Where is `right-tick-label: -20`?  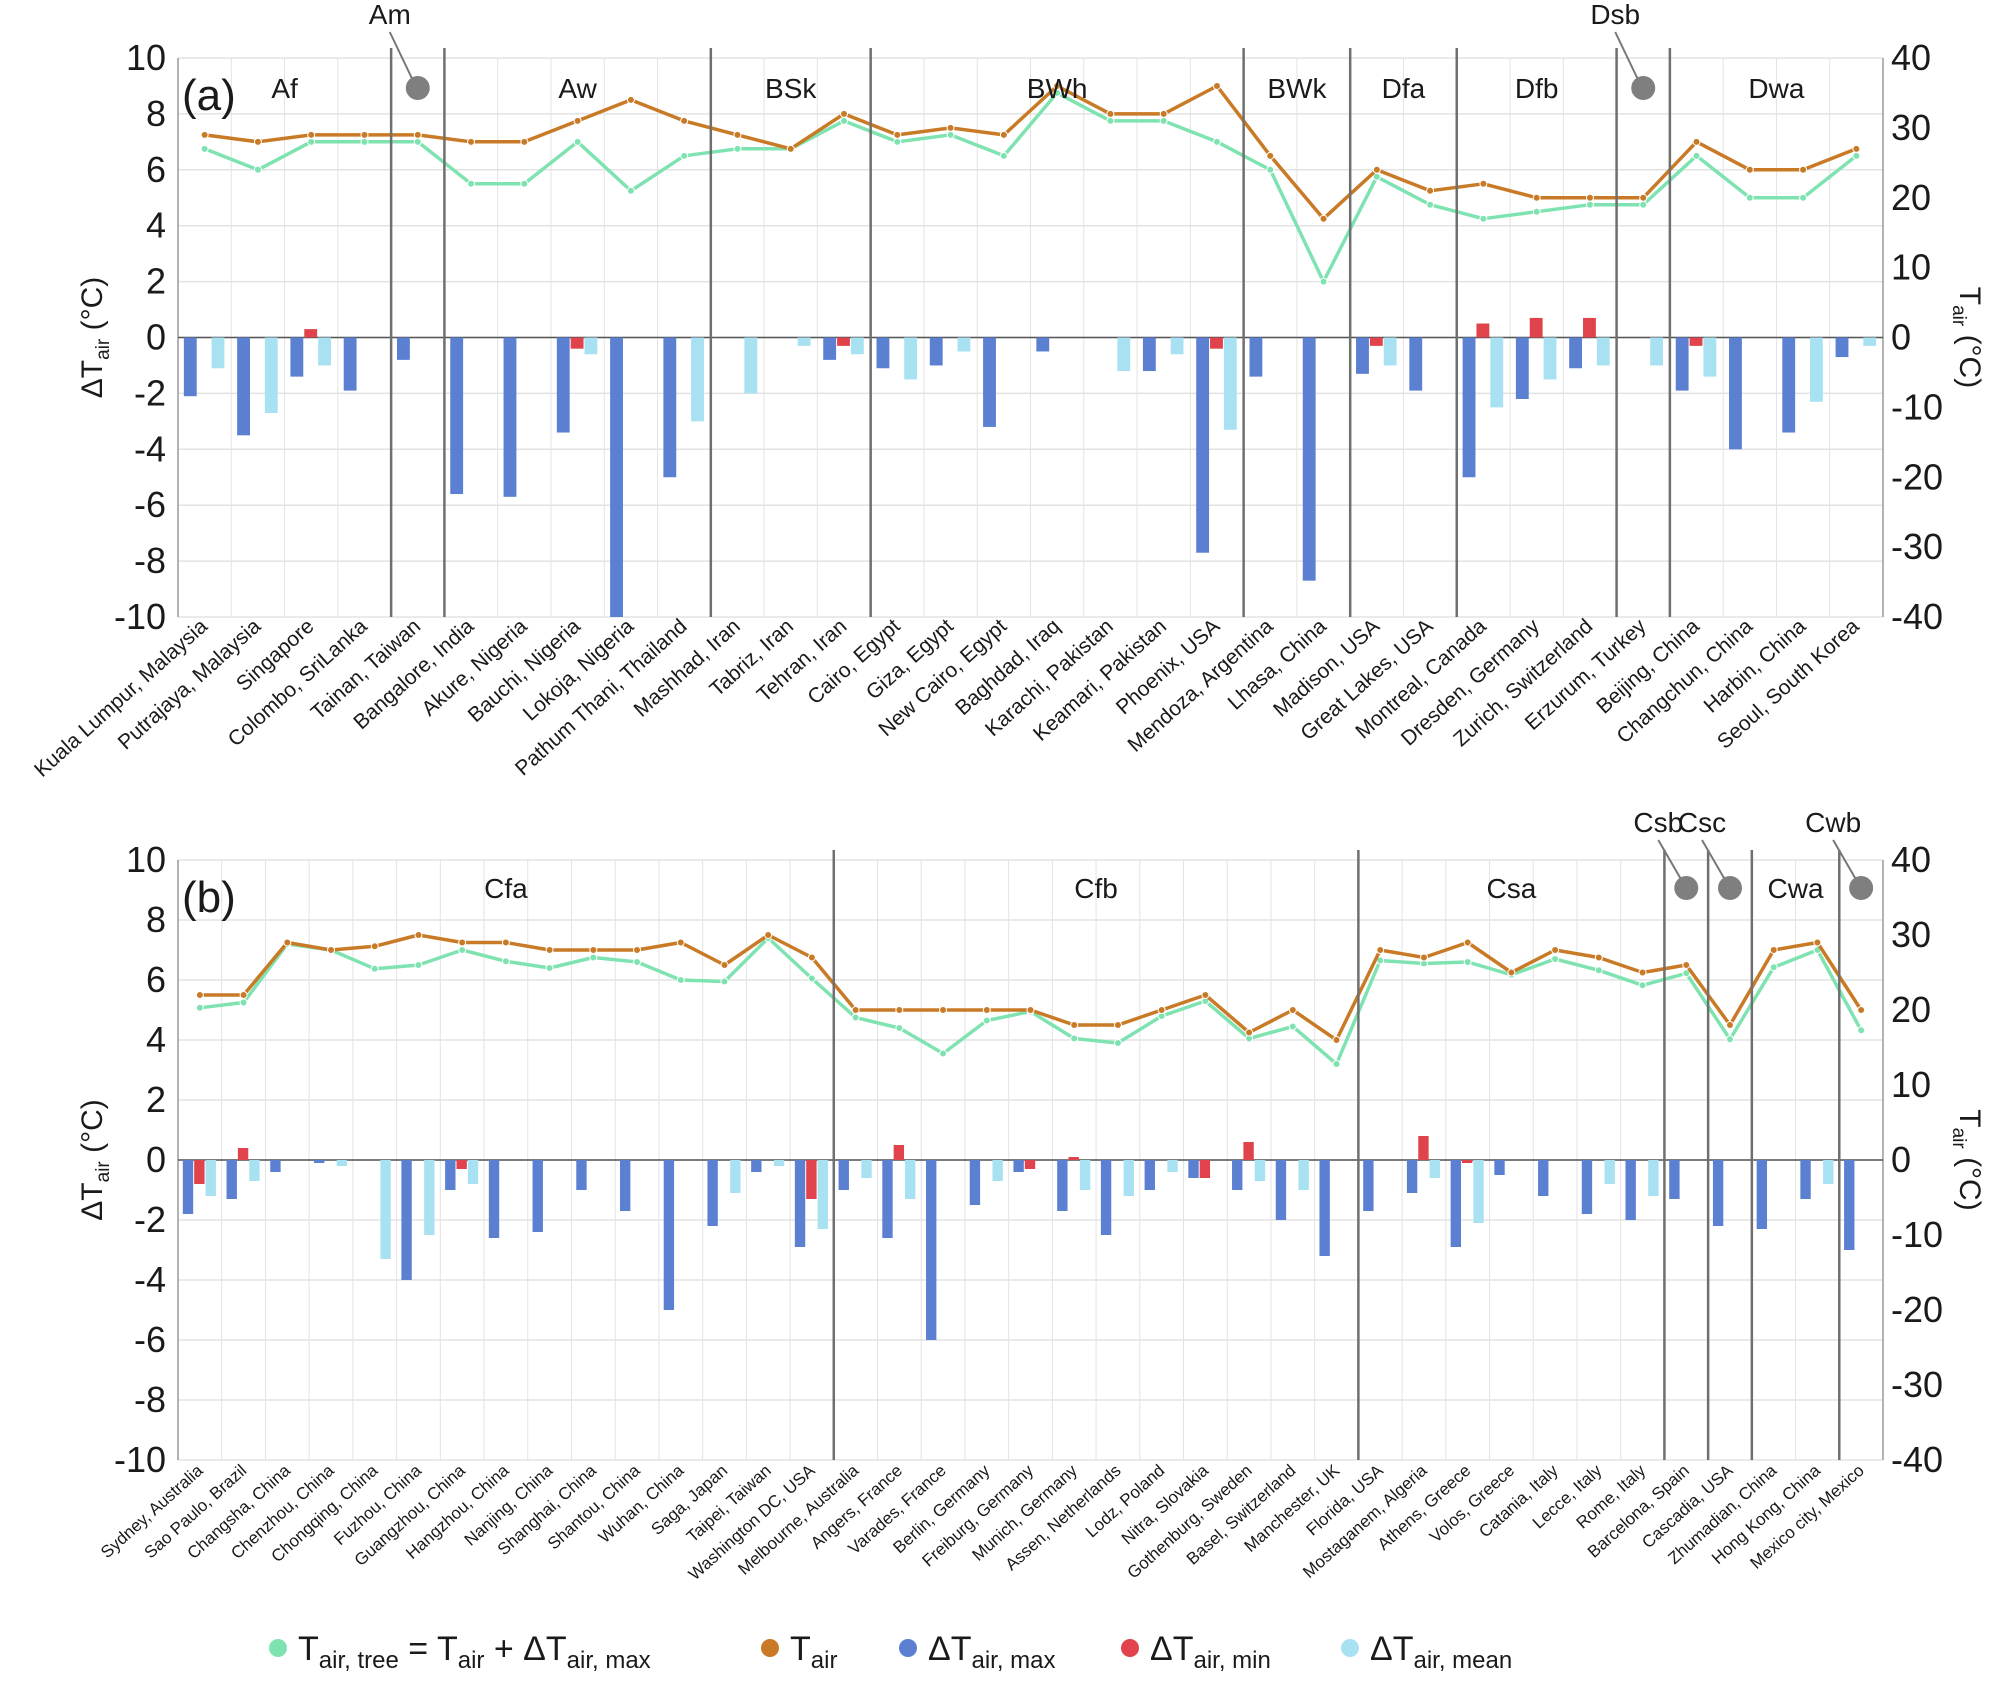
right-tick-label: -20 is located at coordinates (1917, 1309).